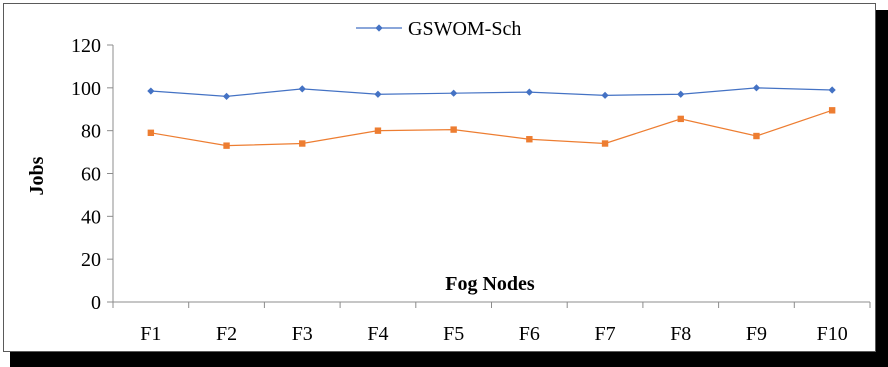  I want to click on x-tick-label: F7, so click(604, 334).